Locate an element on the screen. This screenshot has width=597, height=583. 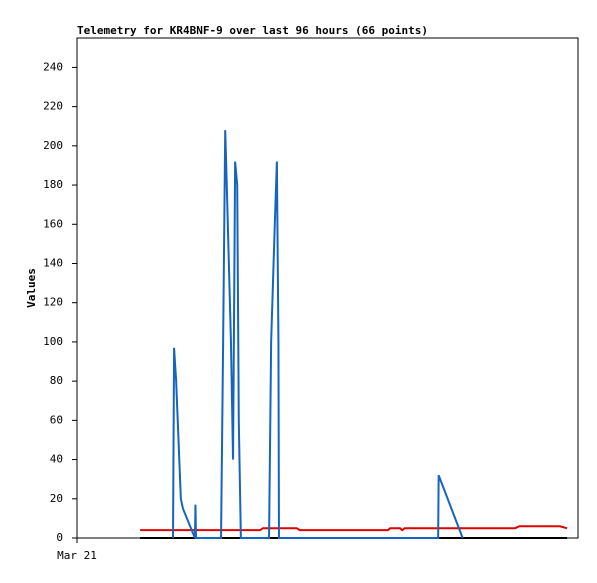
y-tick-label: 60 is located at coordinates (56, 419).